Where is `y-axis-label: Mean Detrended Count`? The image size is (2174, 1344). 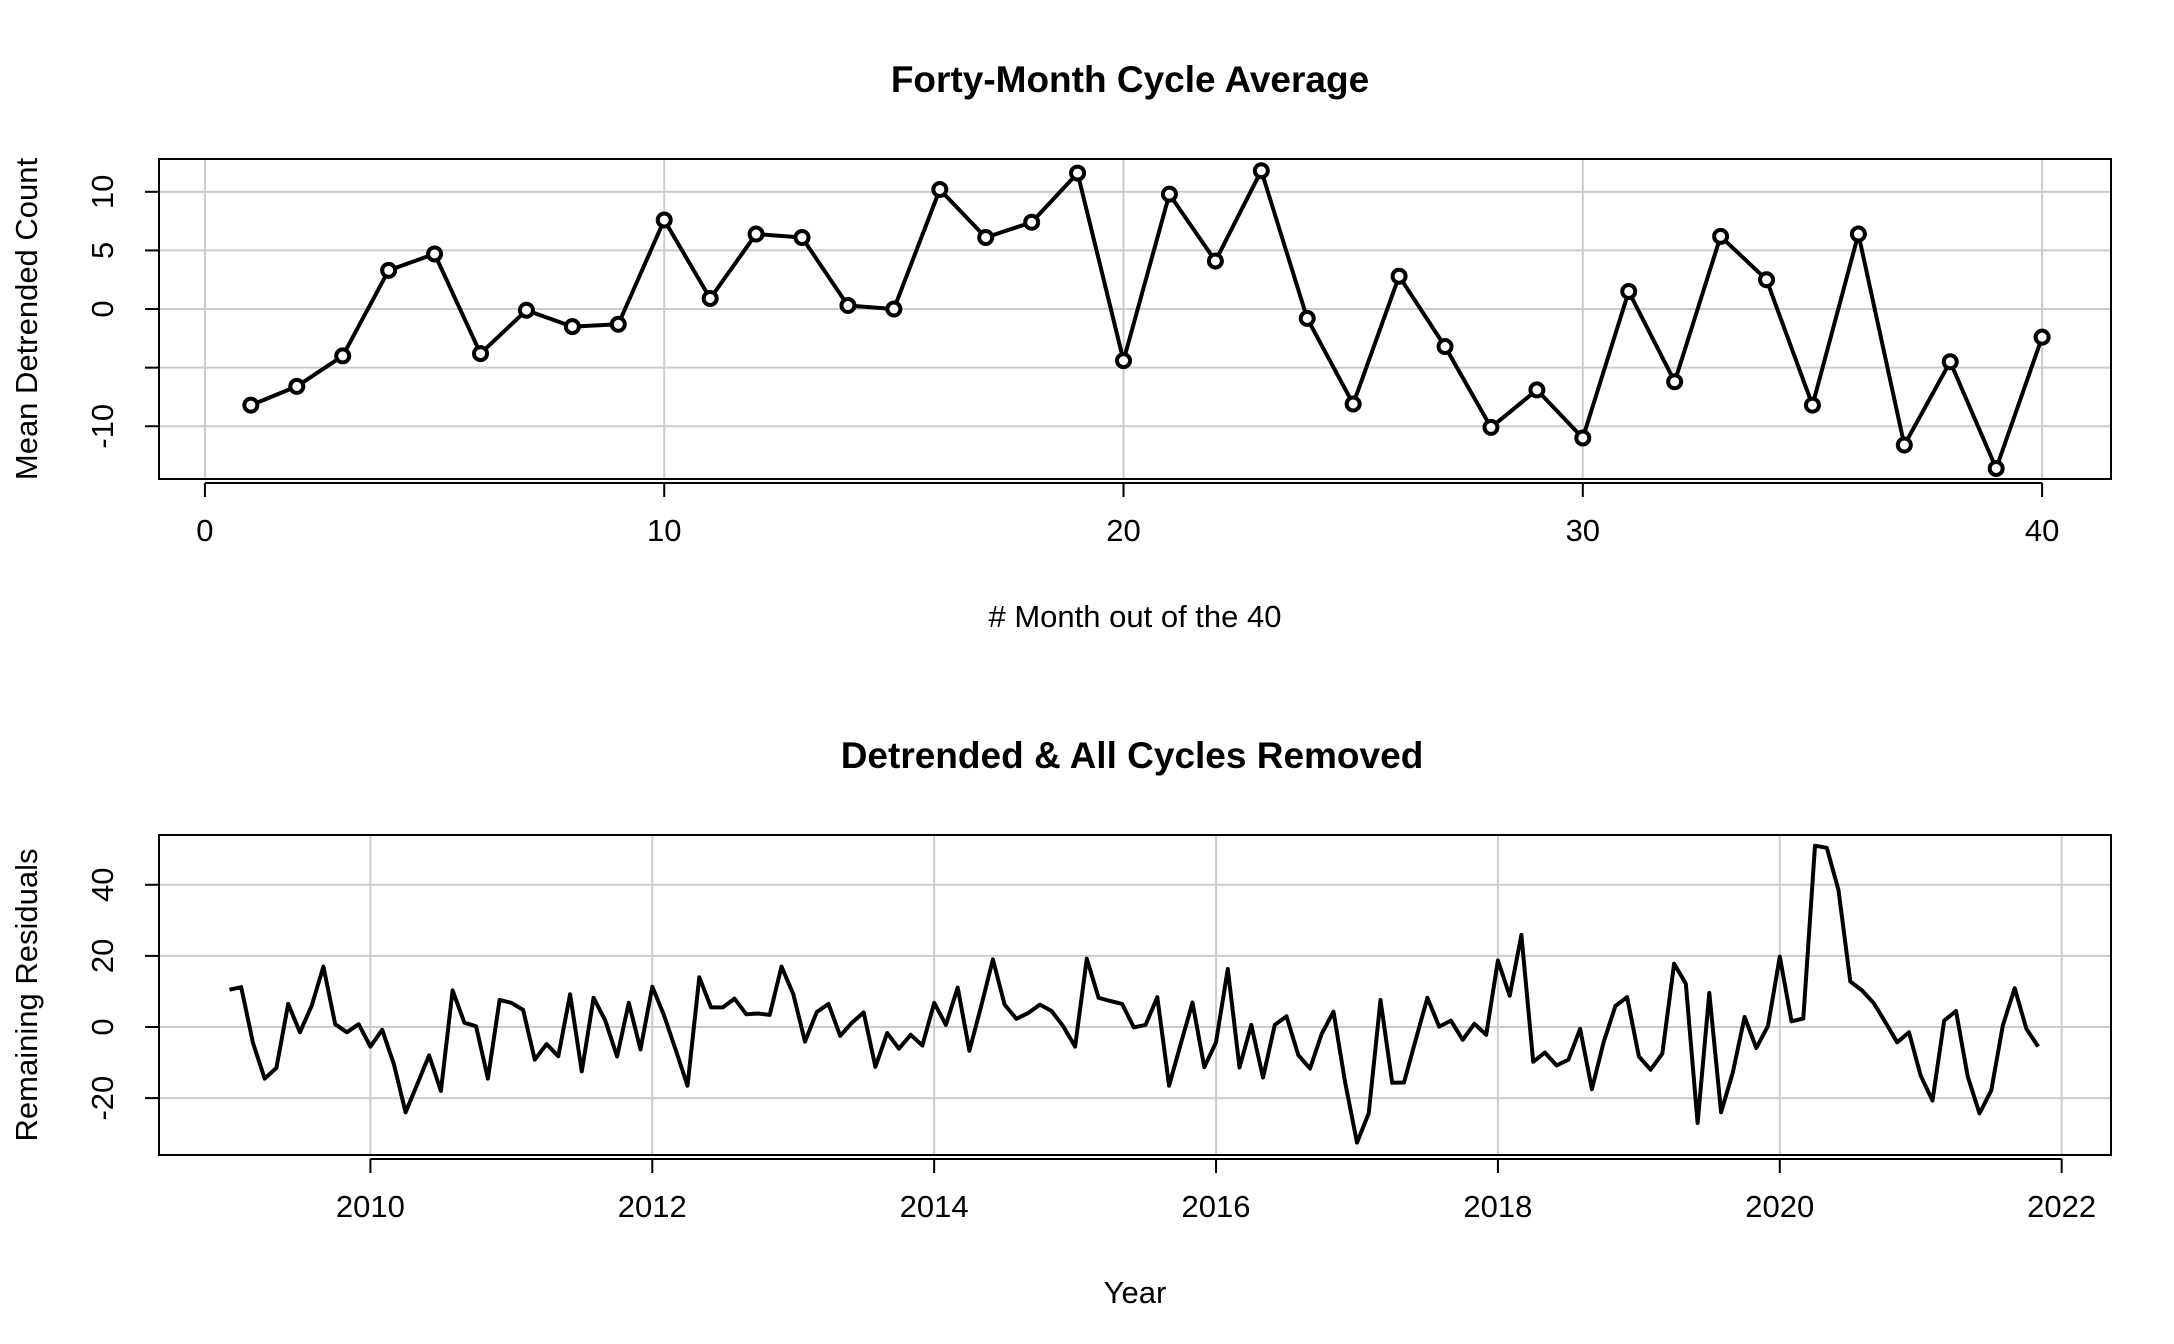
y-axis-label: Mean Detrended Count is located at coordinates (26, 318).